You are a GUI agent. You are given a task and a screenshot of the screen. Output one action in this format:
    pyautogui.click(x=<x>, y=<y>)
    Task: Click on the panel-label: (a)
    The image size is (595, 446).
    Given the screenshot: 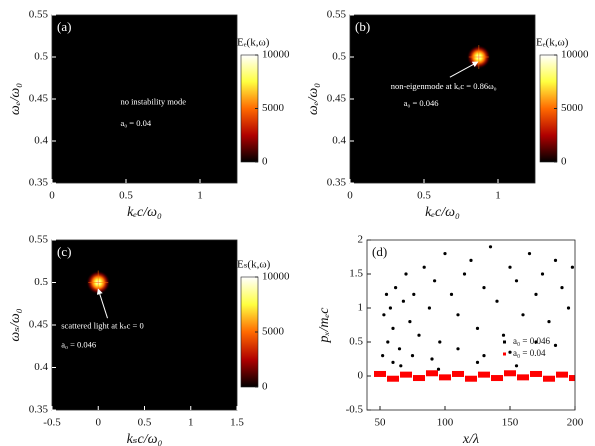 What is the action you would take?
    pyautogui.click(x=64, y=26)
    